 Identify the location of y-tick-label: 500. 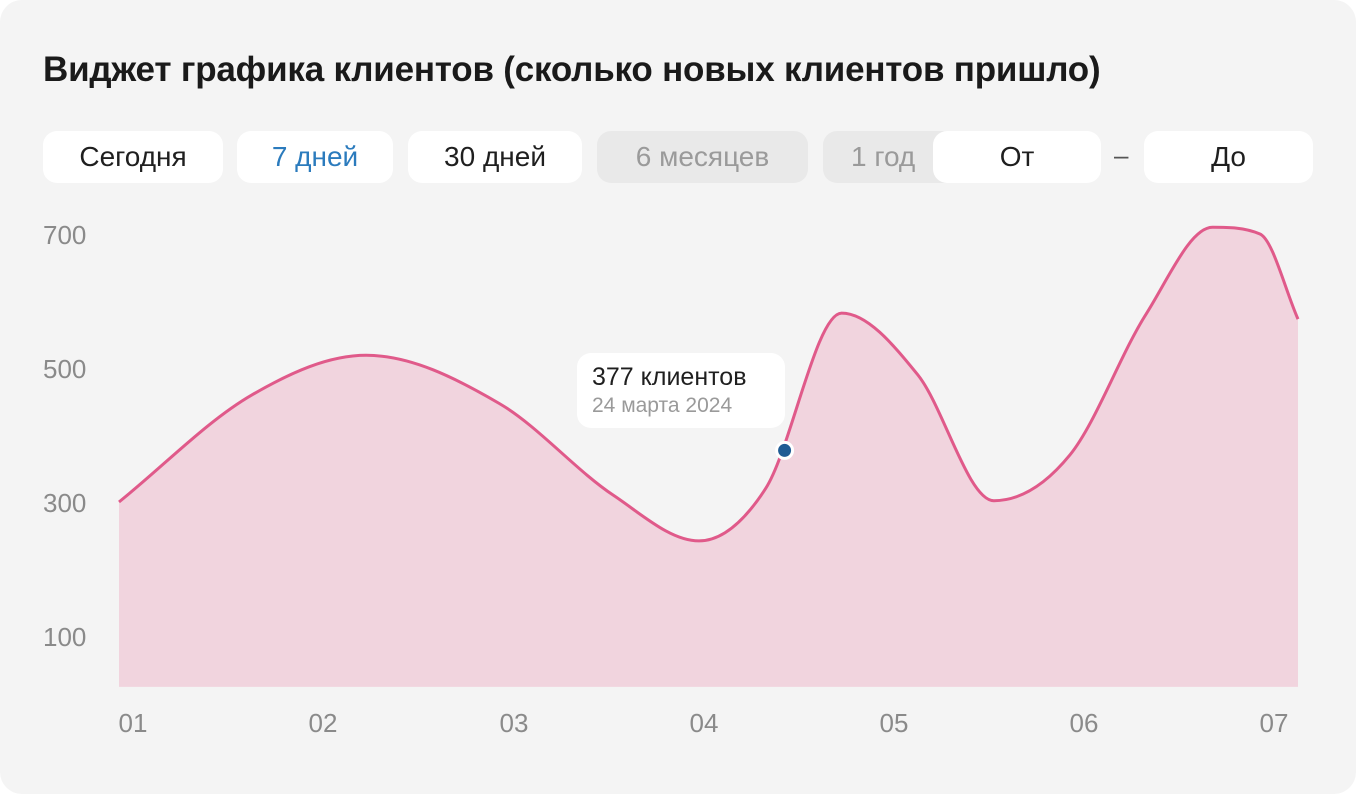
(65, 369).